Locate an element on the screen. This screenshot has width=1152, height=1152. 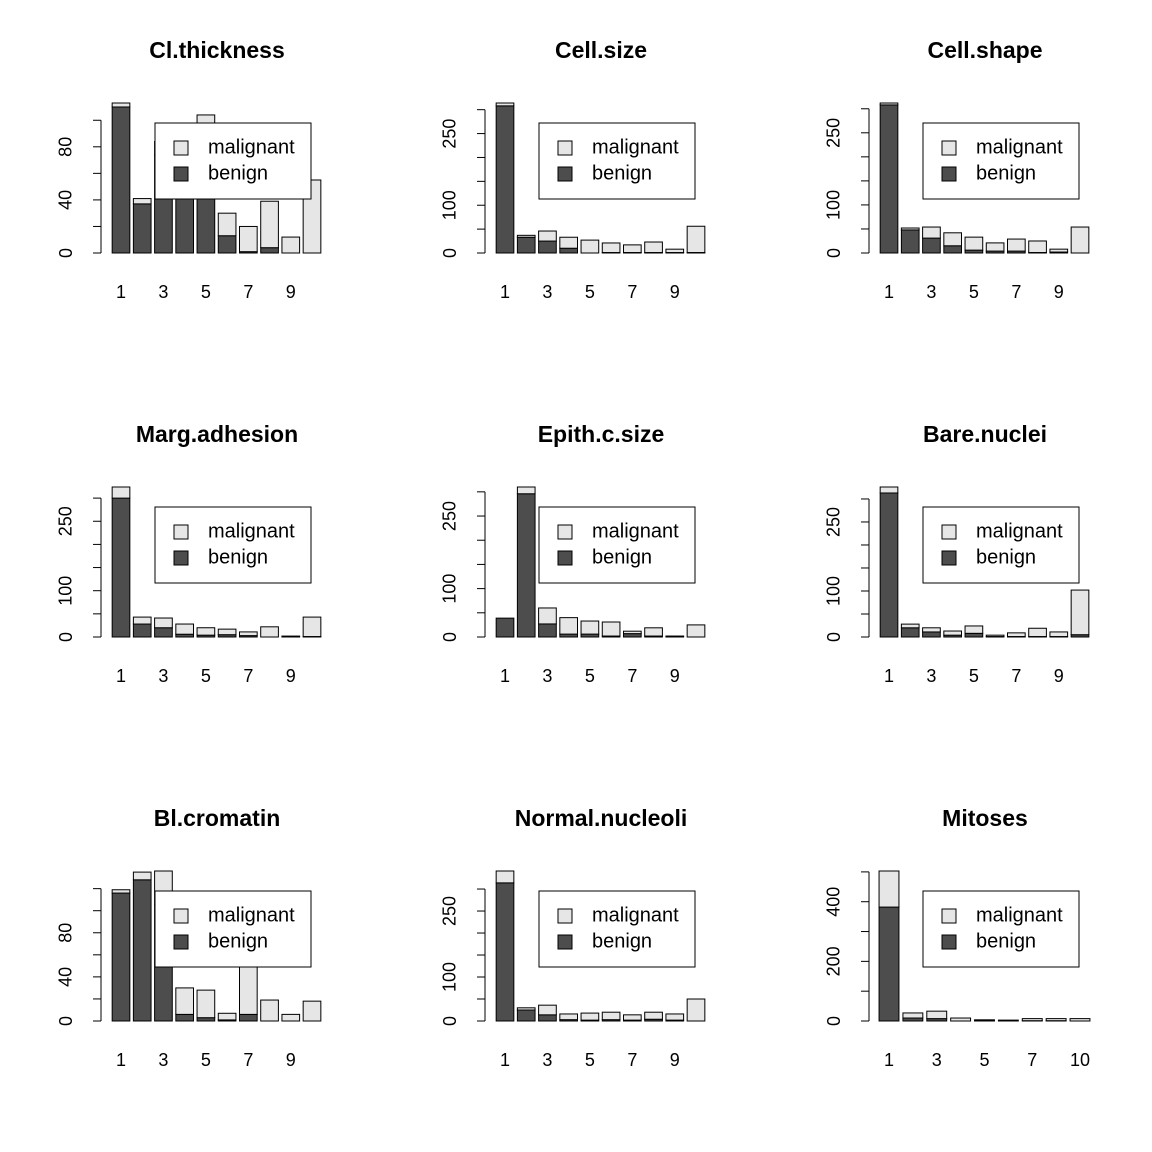
chart-title: Cell.shape is located at coordinates (984, 50).